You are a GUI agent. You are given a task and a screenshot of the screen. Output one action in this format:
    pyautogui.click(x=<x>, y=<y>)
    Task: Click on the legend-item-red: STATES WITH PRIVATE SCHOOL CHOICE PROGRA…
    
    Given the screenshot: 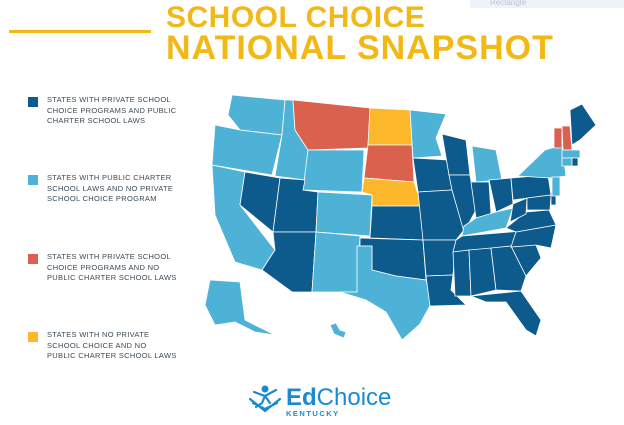 What is the action you would take?
    pyautogui.click(x=102, y=268)
    